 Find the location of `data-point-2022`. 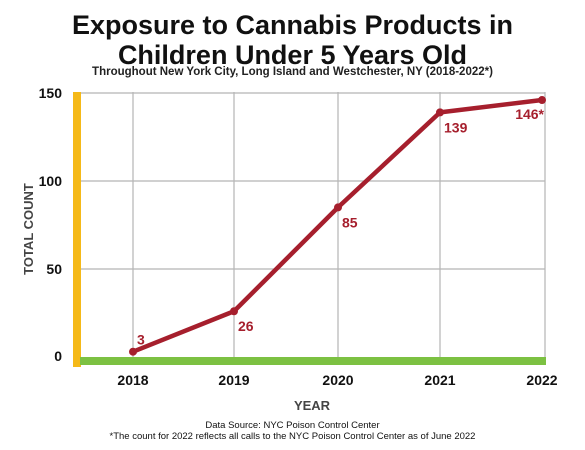

data-point-2022 is located at coordinates (542, 100).